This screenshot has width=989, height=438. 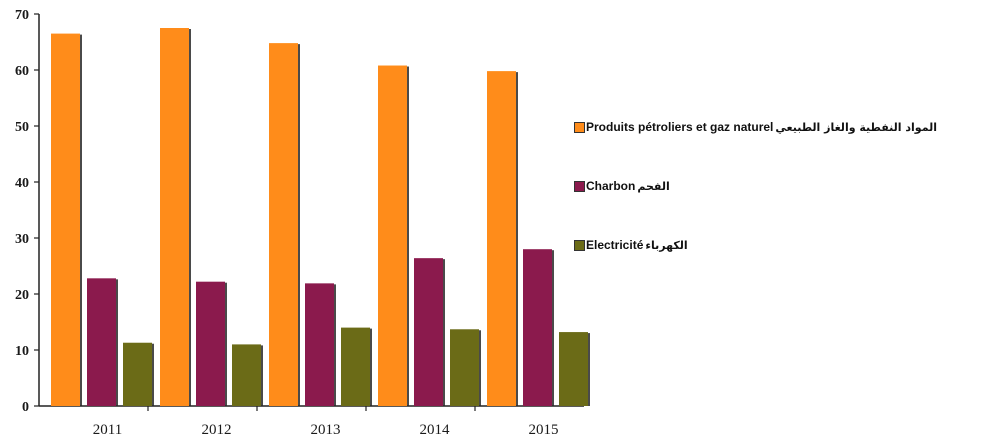 What do you see at coordinates (22, 183) in the screenshot?
I see `y-tick-label: 40` at bounding box center [22, 183].